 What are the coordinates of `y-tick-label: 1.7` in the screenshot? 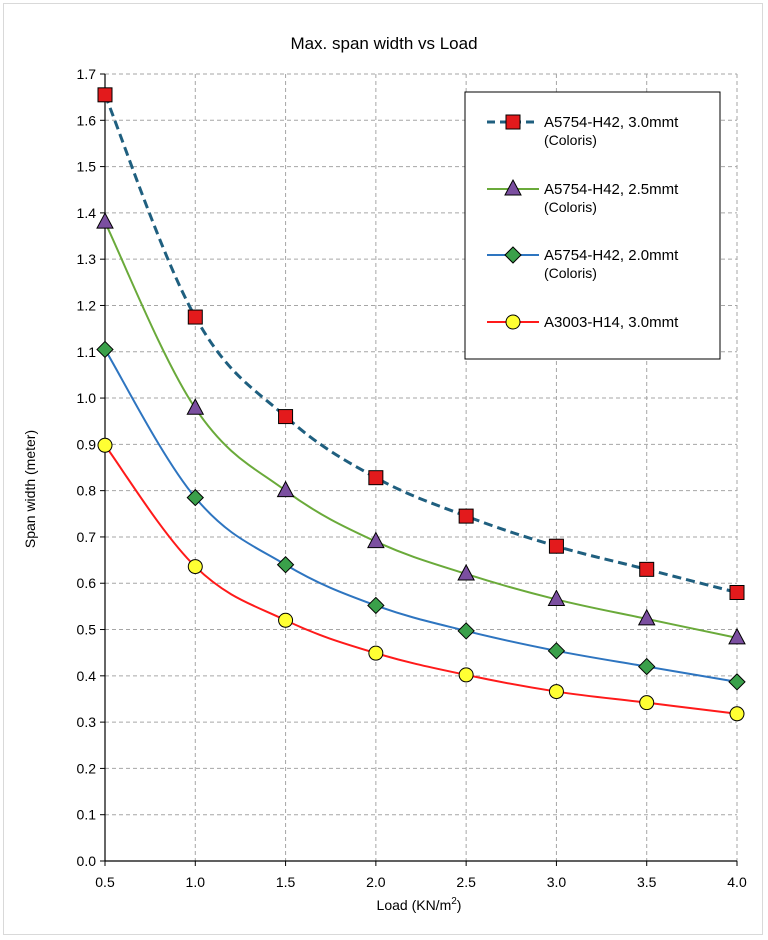 It's located at (87, 74).